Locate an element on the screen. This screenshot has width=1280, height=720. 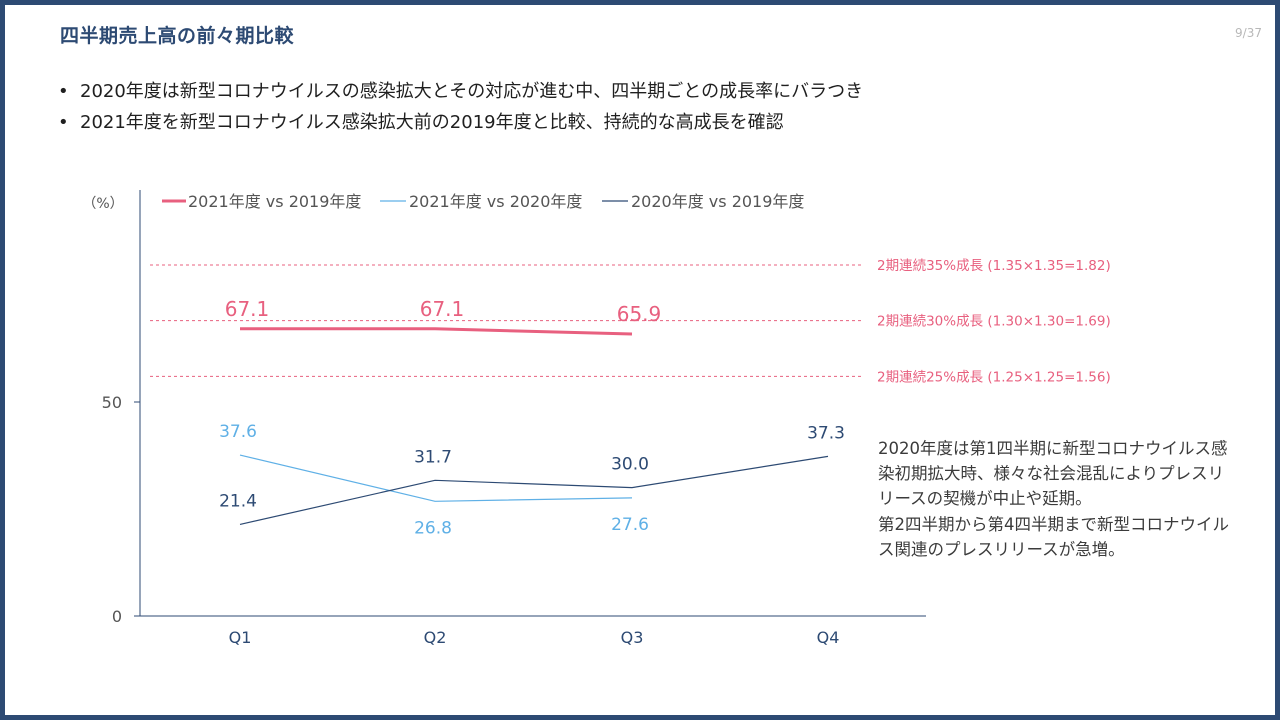
data-label: 37.6 is located at coordinates (238, 432).